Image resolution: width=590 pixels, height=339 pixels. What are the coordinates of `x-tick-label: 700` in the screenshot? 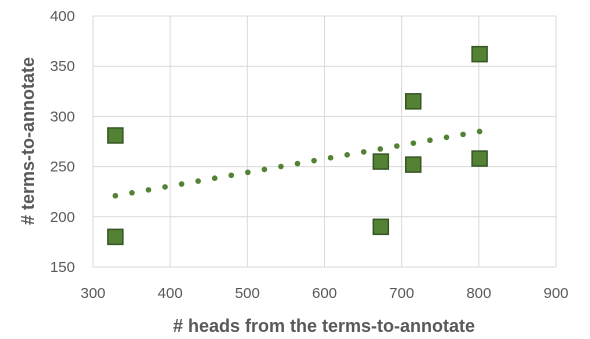 It's located at (401, 293).